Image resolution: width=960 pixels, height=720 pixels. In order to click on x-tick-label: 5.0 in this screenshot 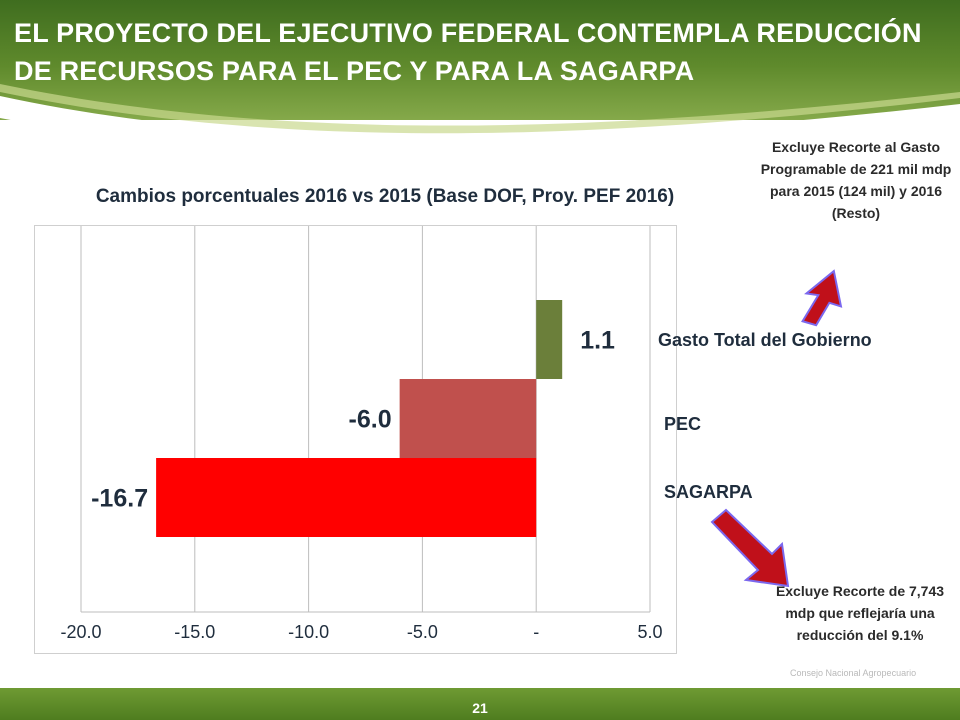, I will do `click(649, 632)`.